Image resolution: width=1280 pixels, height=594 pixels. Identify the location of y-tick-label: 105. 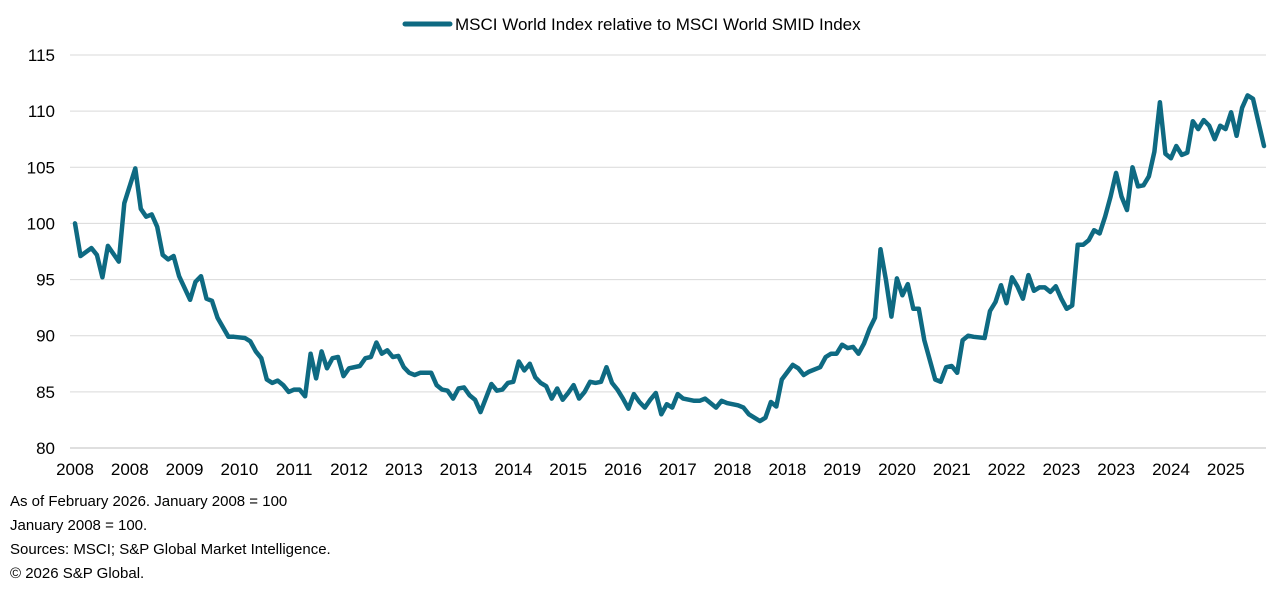
(41, 167).